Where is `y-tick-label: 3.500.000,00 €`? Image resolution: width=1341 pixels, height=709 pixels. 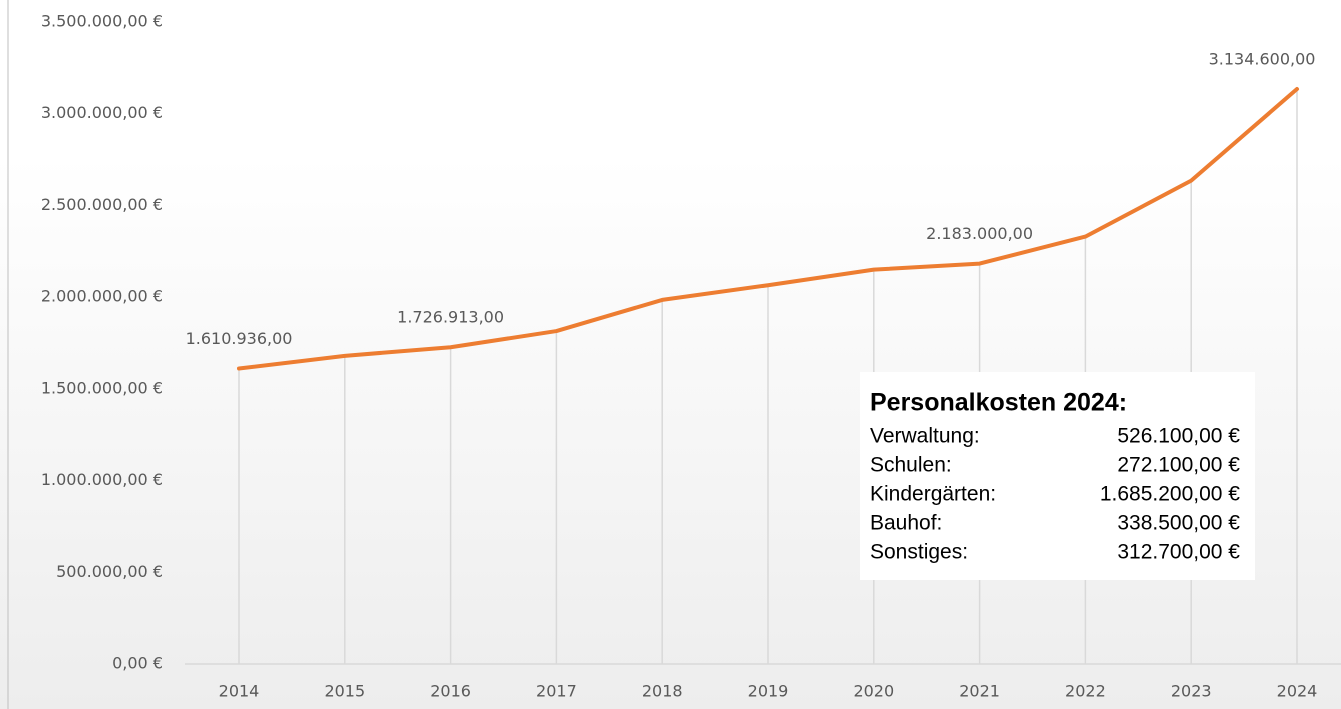 y-tick-label: 3.500.000,00 € is located at coordinates (102, 21).